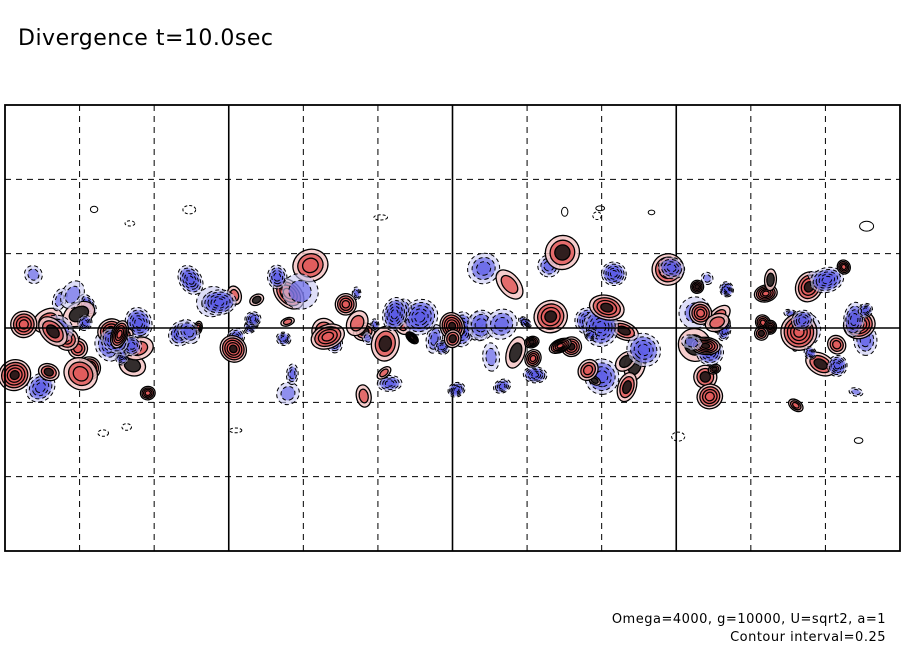 The height and width of the screenshot is (654, 904). I want to click on parameter-note: Omega=4000, g=10000, U=sqrt2, a=1, so click(748, 619).